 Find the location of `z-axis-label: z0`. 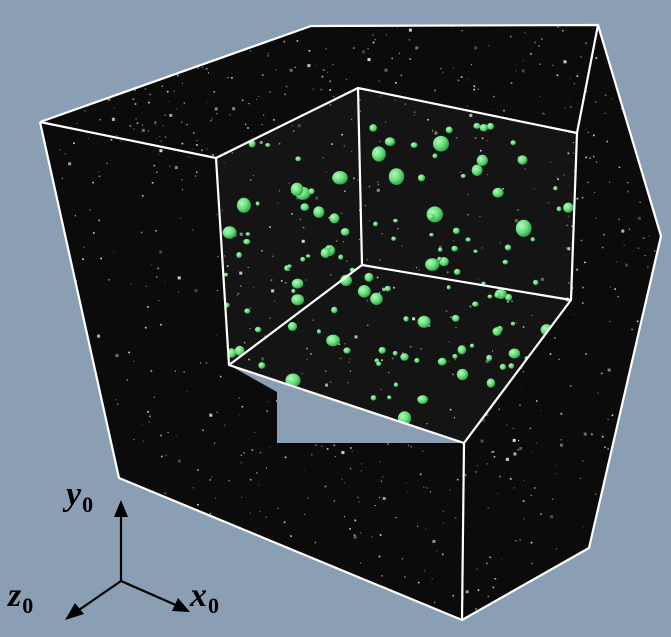

z-axis-label: z0 is located at coordinates (20, 597).